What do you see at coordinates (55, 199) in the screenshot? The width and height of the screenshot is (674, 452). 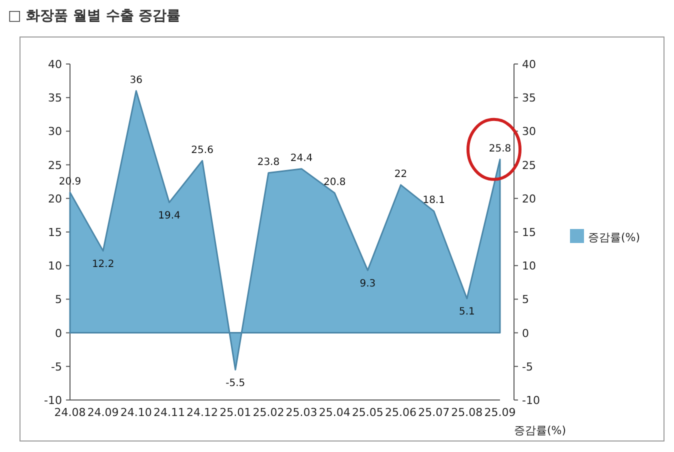 I see `y-tick-label: 20` at bounding box center [55, 199].